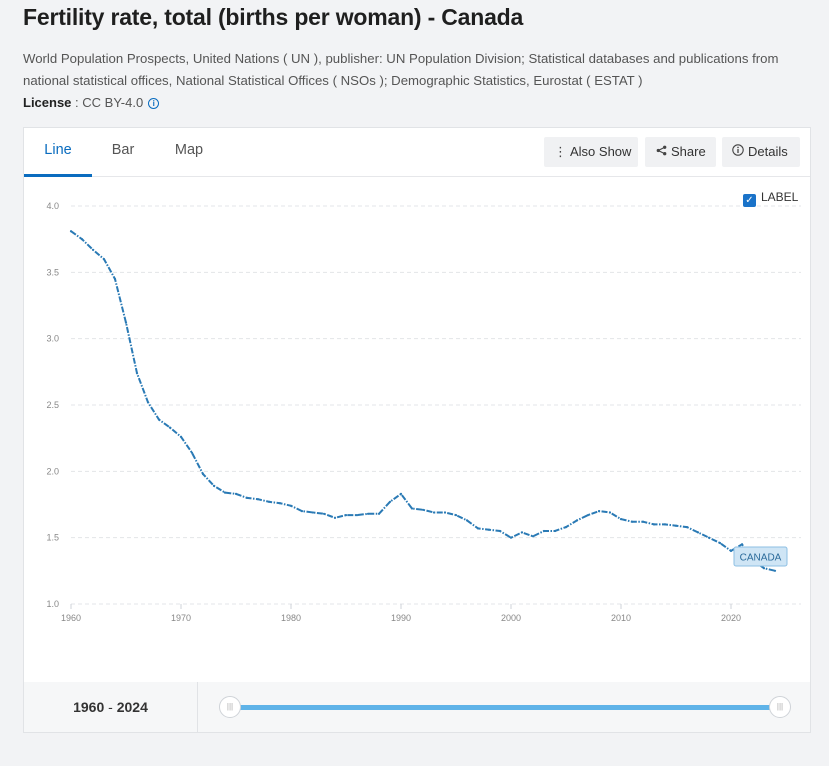 The image size is (829, 766). I want to click on share-label: Share, so click(688, 151).